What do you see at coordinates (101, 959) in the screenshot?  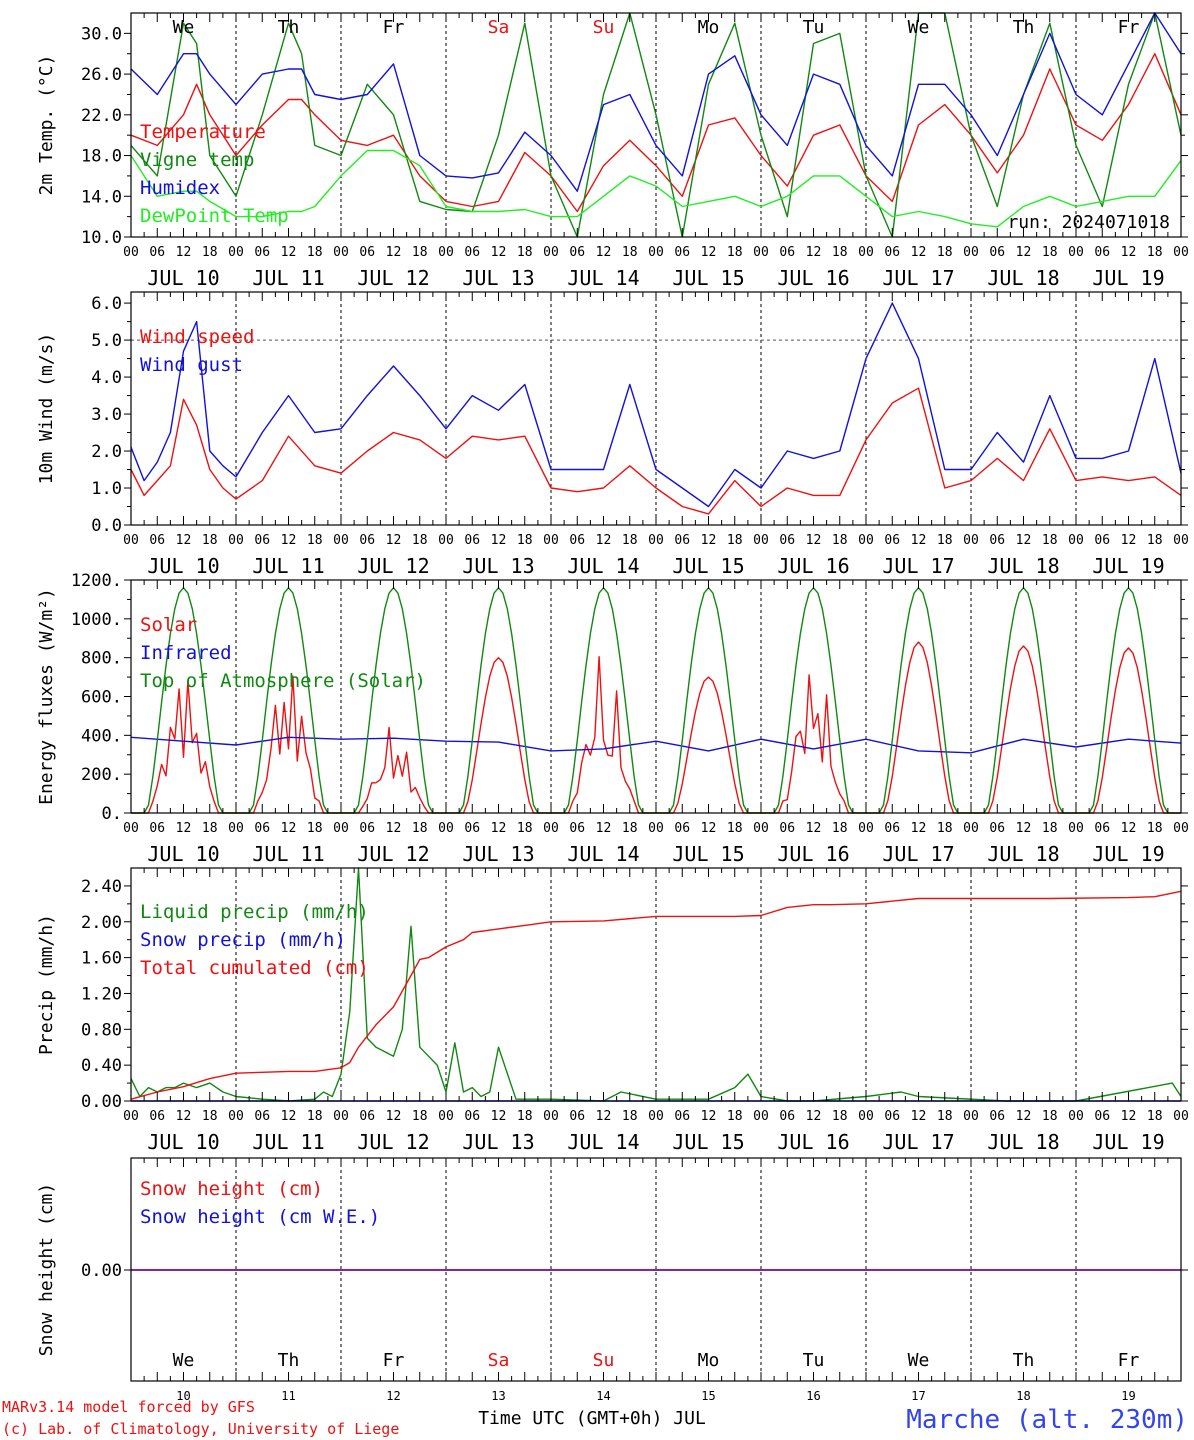 I see `y-tick-label: 1.60` at bounding box center [101, 959].